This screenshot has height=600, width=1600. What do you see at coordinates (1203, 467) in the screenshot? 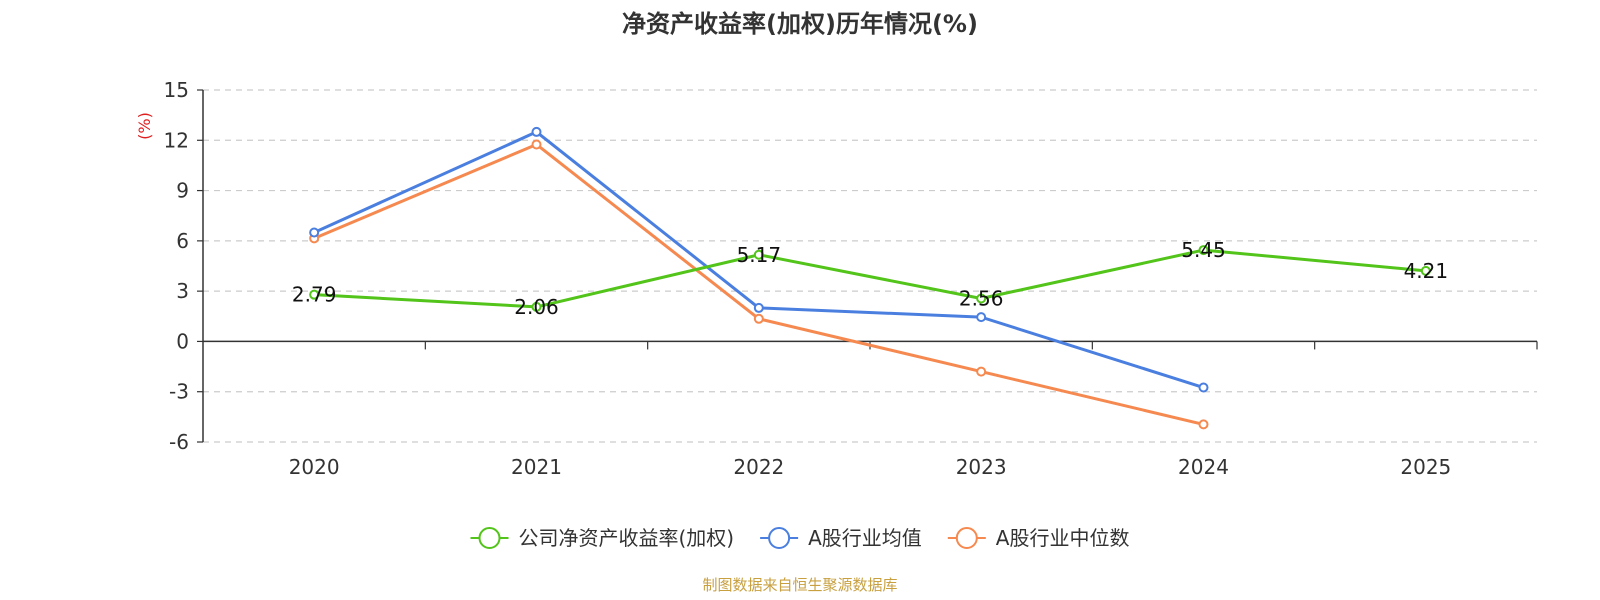
I see `x-tick-label: 2024` at bounding box center [1203, 467].